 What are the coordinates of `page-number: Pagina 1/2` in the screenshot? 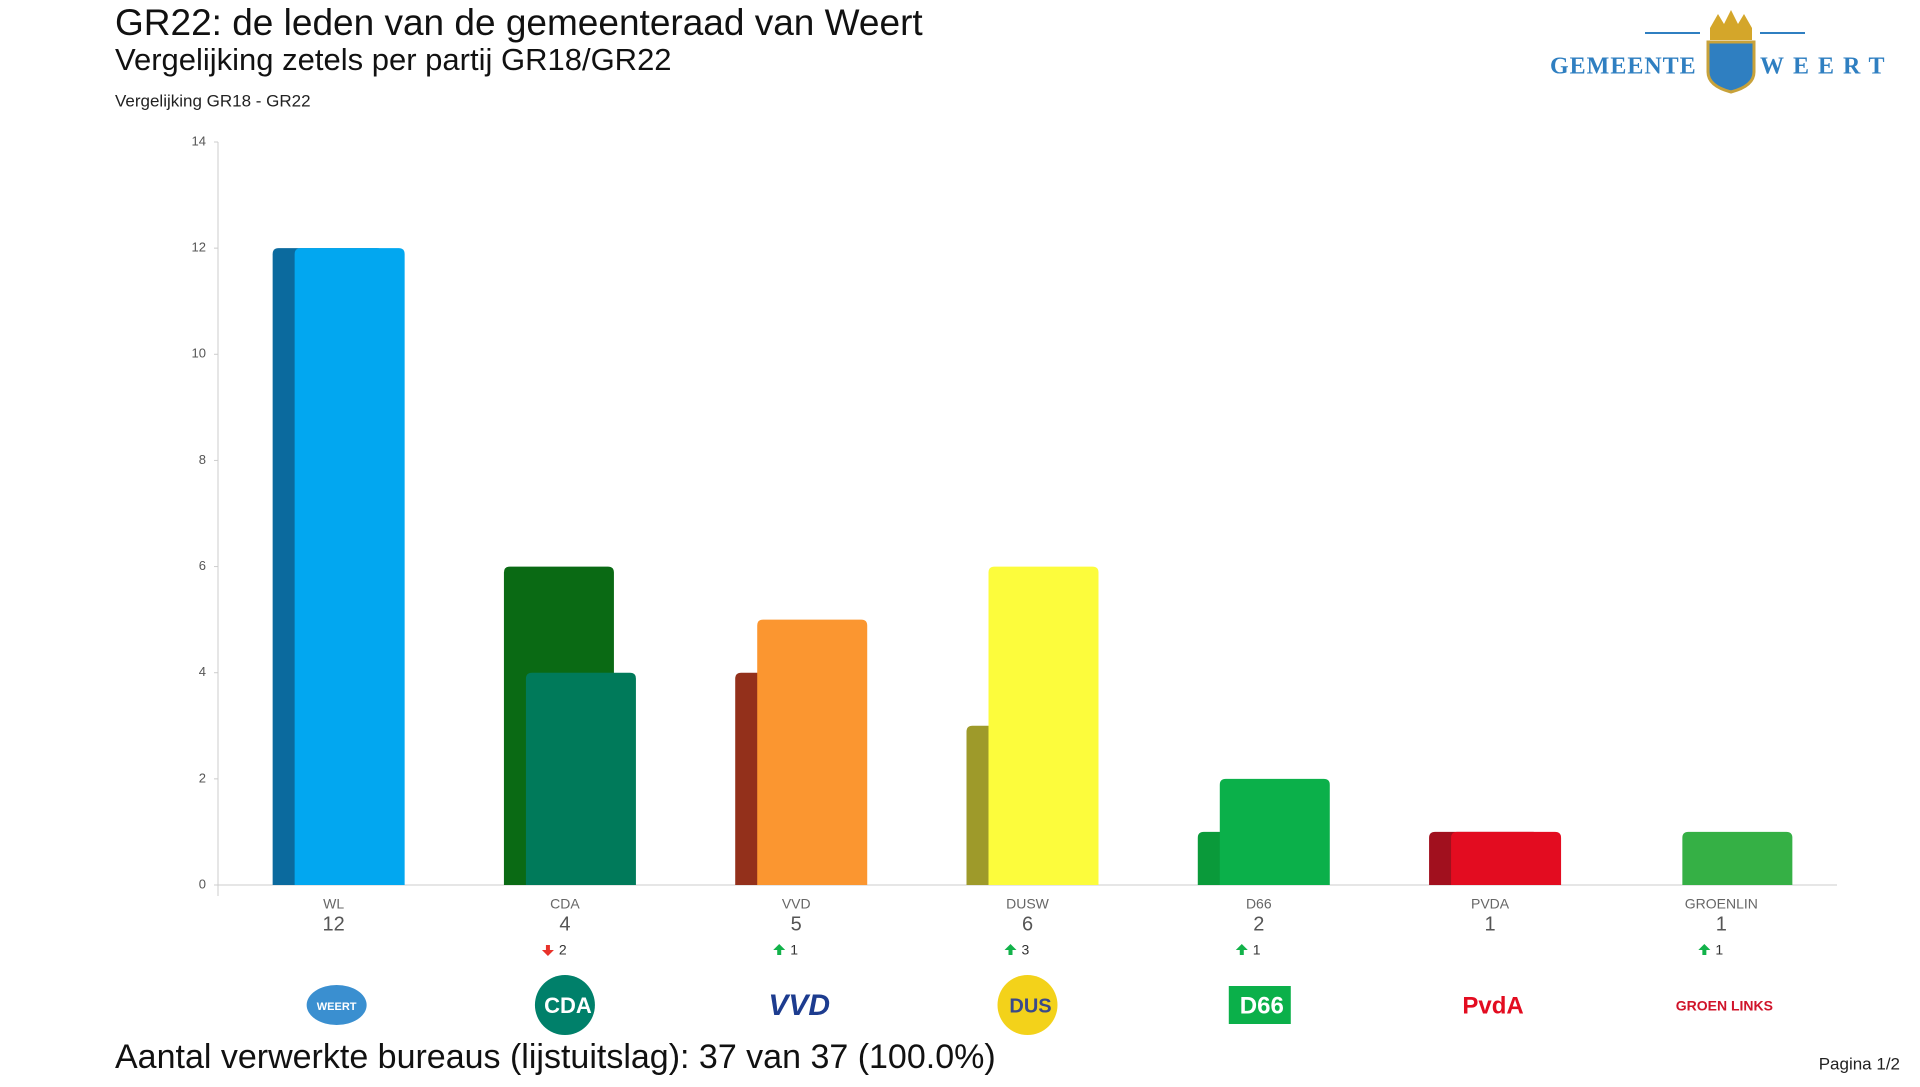 It's located at (1859, 1063).